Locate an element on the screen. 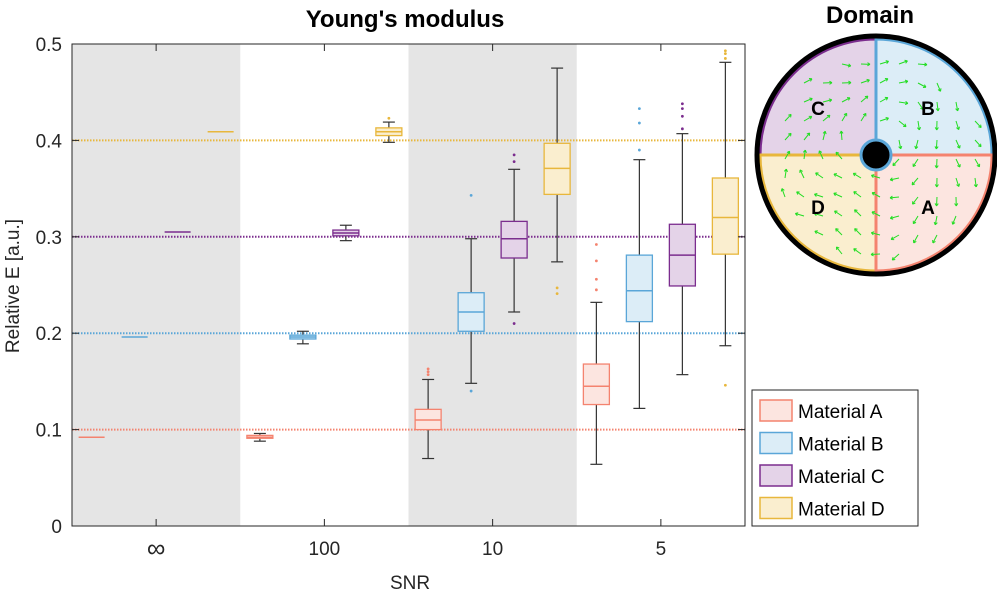  y-tick-label: 0.3 is located at coordinates (49, 238).